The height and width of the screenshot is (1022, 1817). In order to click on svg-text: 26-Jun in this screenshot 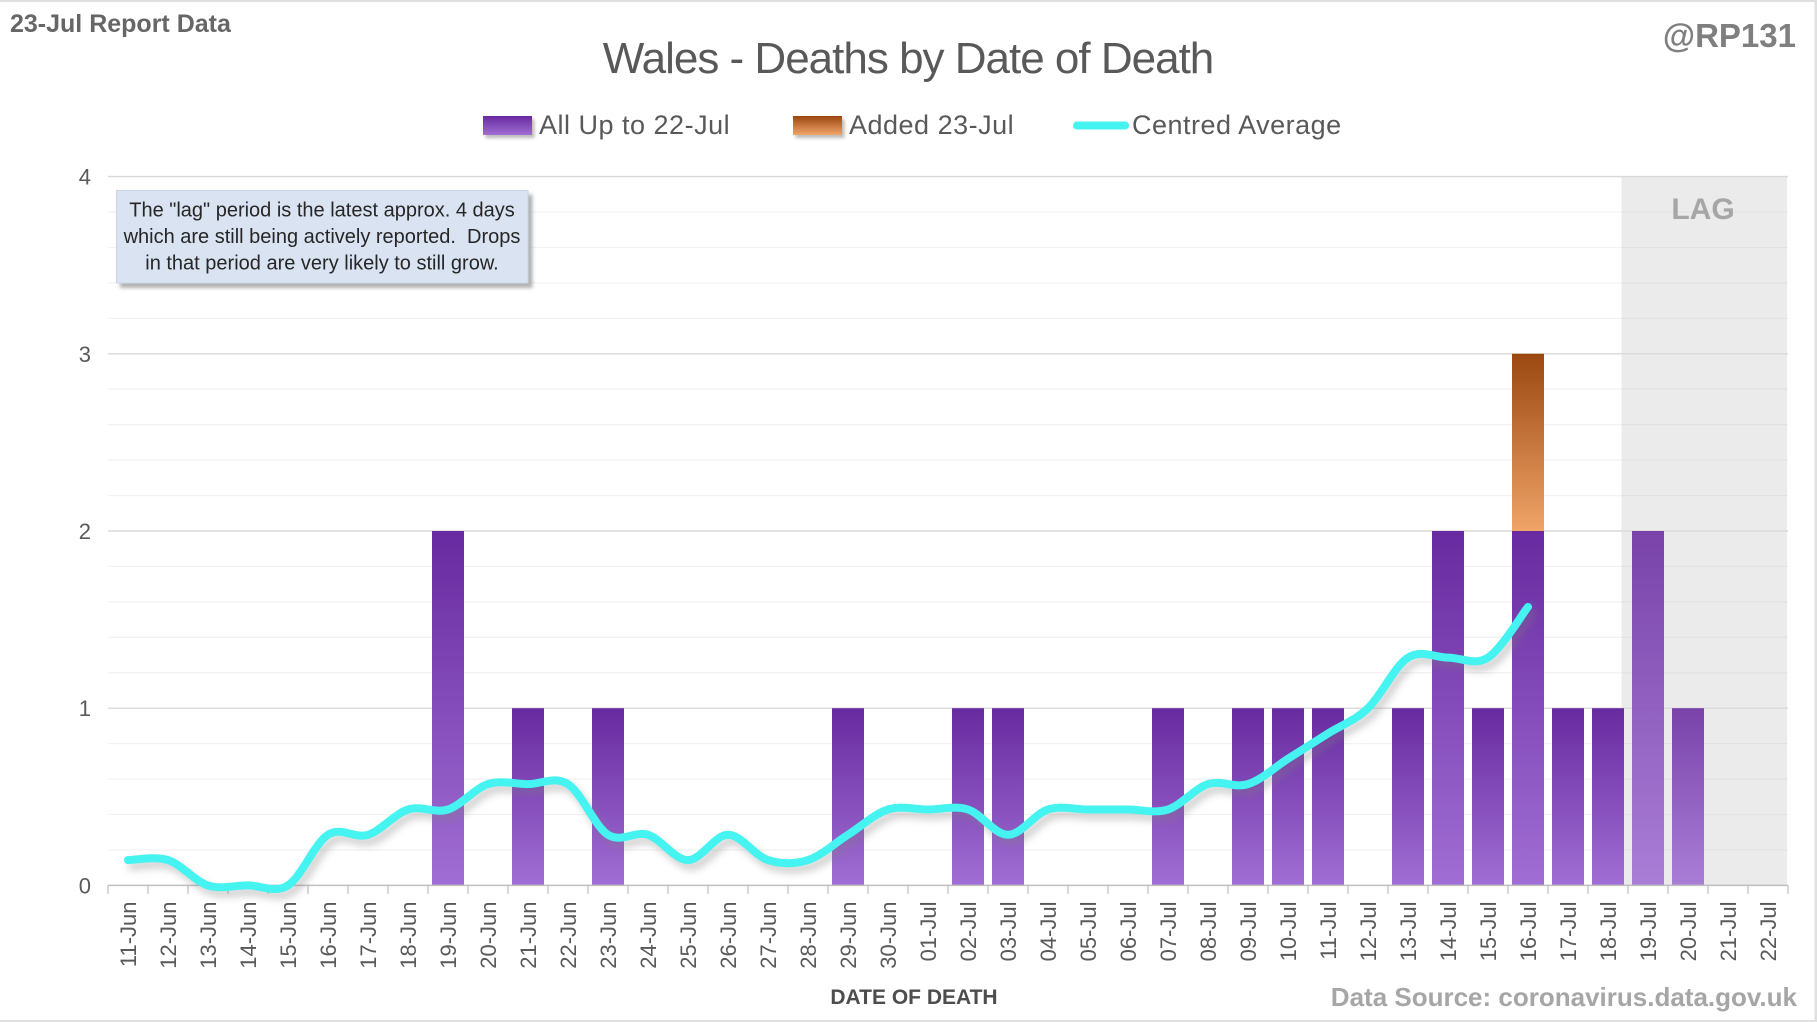, I will do `click(728, 935)`.